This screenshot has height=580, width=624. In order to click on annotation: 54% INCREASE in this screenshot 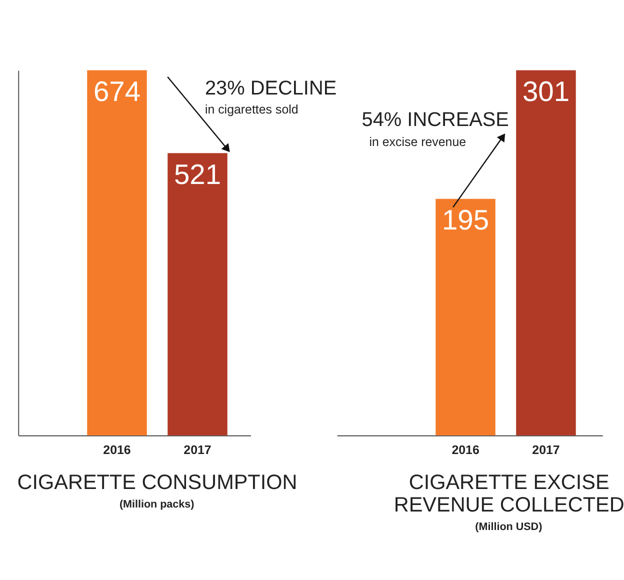, I will do `click(435, 119)`.